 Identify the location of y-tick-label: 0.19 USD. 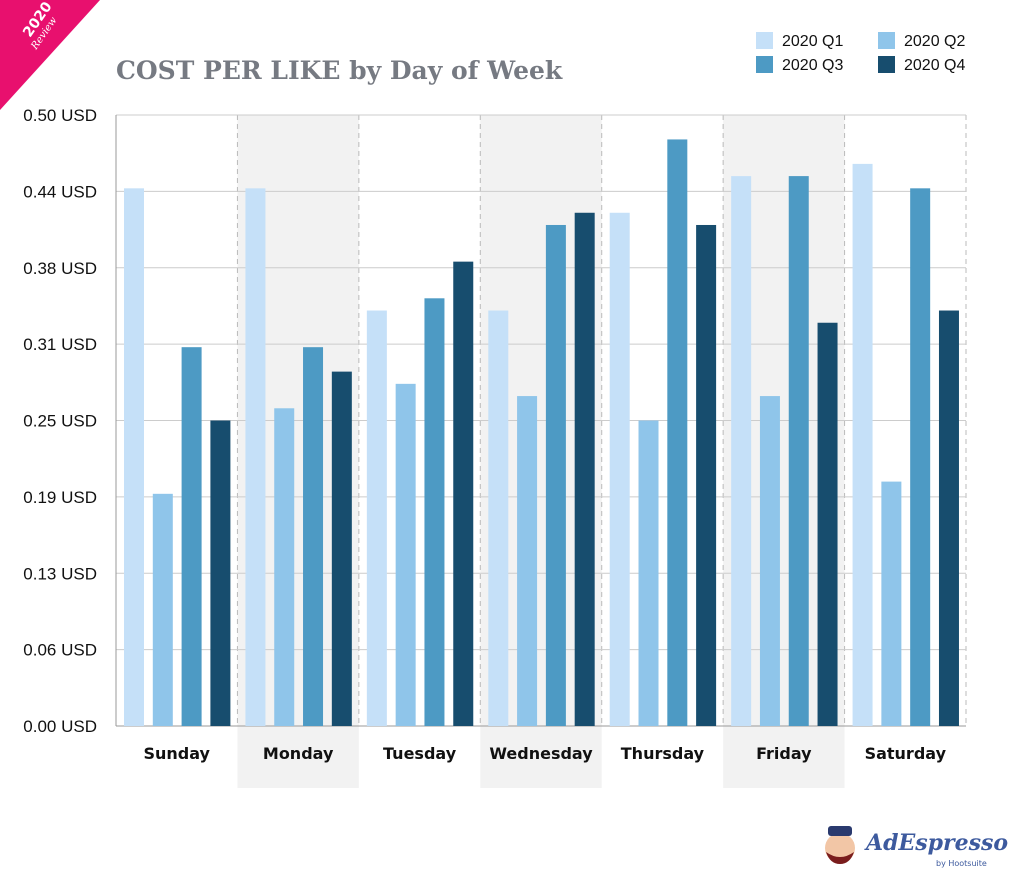
(60, 497).